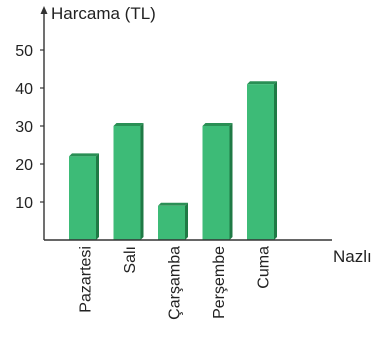  I want to click on x-tick-label: Perşembe, so click(219, 282).